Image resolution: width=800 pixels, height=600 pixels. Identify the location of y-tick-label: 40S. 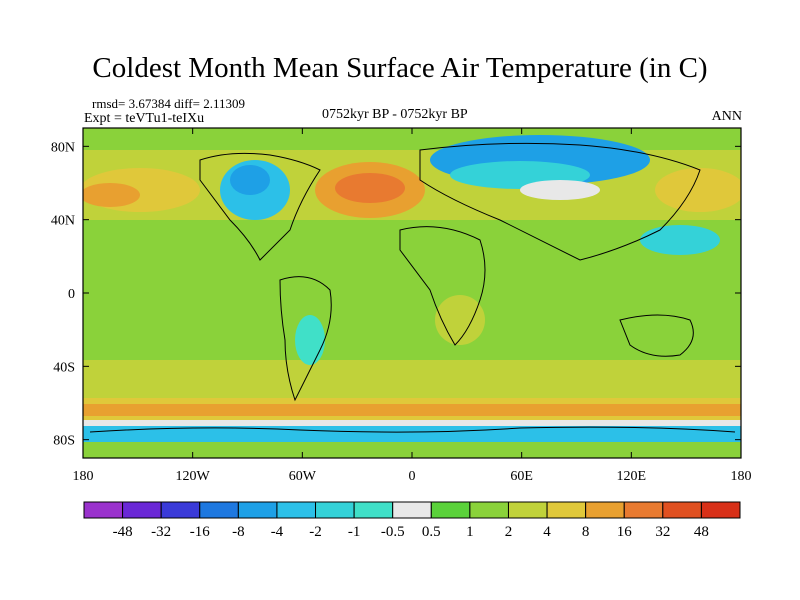
(64, 367).